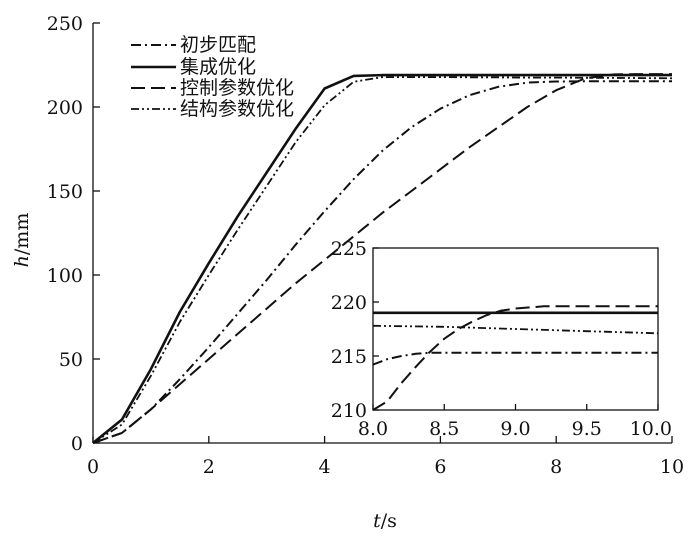 The width and height of the screenshot is (700, 543). Describe the element at coordinates (218, 67) in the screenshot. I see `legend-label-integrated: 集成优化` at that location.